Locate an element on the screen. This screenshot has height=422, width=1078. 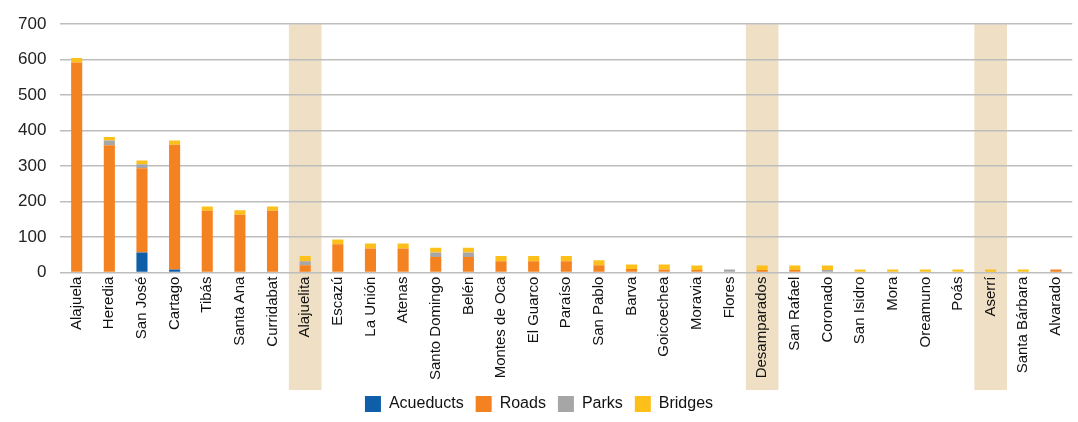
y-tick-label: 200 is located at coordinates (32, 201).